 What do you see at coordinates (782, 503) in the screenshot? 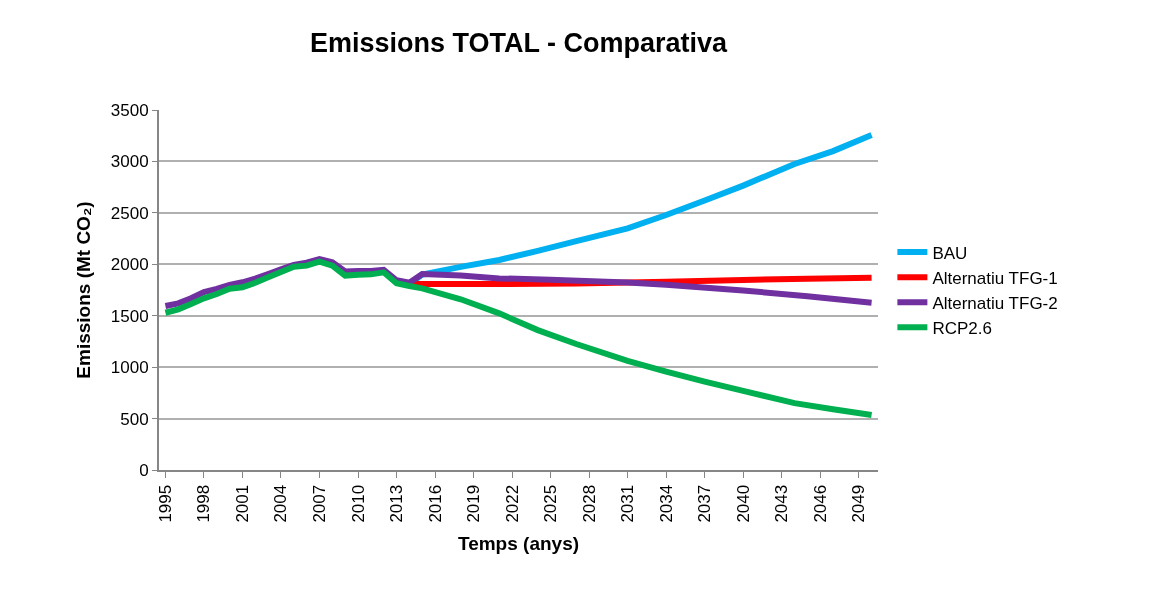
I see `x-tick-label: 2043` at bounding box center [782, 503].